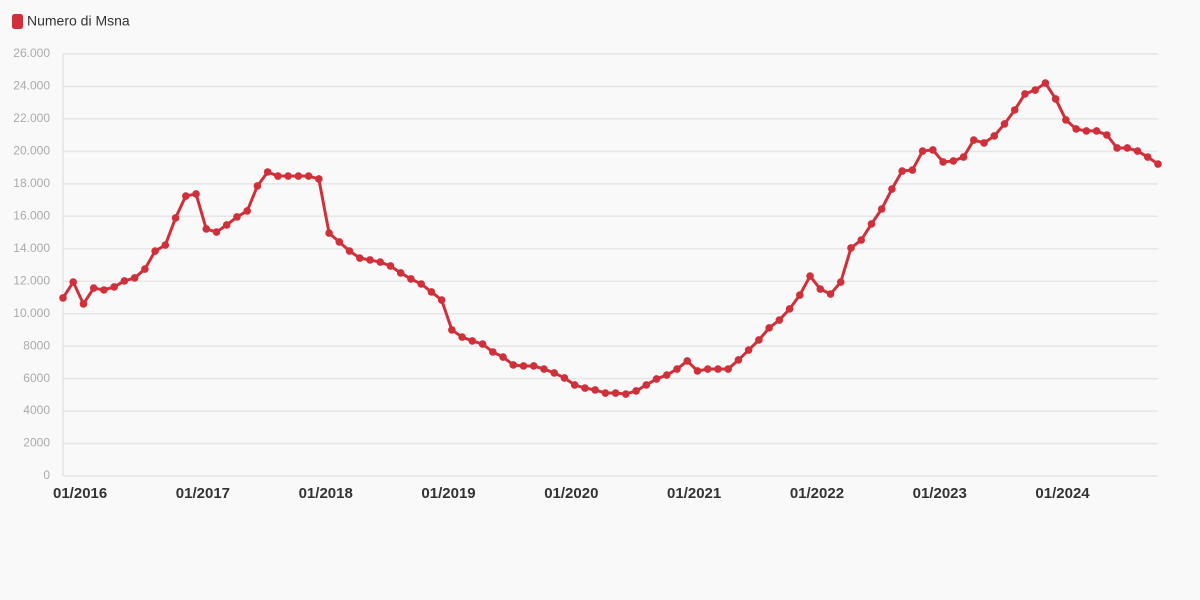  Describe the element at coordinates (571, 493) in the screenshot. I see `x-tick-label: 01/2020` at that location.